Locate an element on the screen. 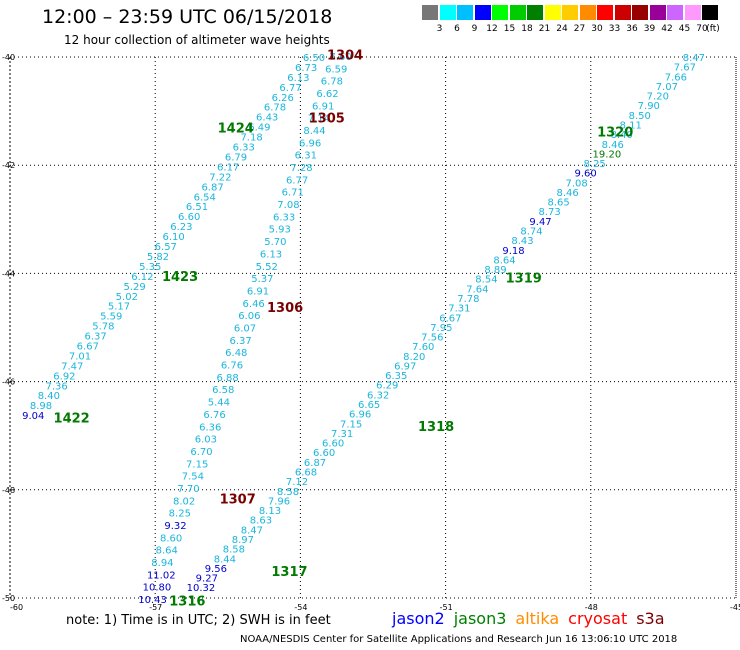 The height and width of the screenshot is (650, 740). pass-number-label: 1317 is located at coordinates (289, 572).